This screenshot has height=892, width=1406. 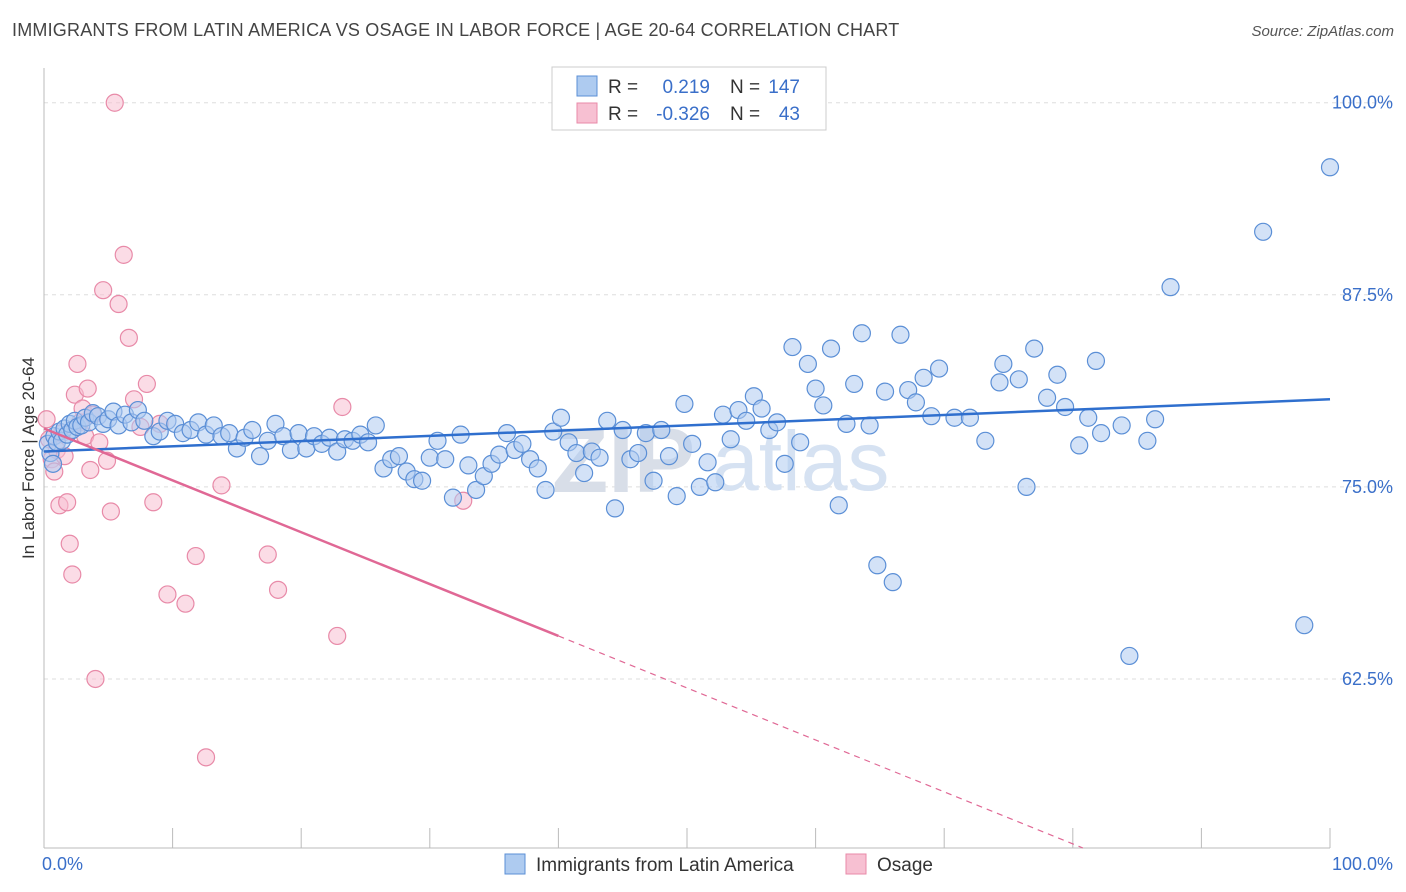 What do you see at coordinates (905, 865) in the screenshot?
I see `series-legend-label-pink: Osage` at bounding box center [905, 865].